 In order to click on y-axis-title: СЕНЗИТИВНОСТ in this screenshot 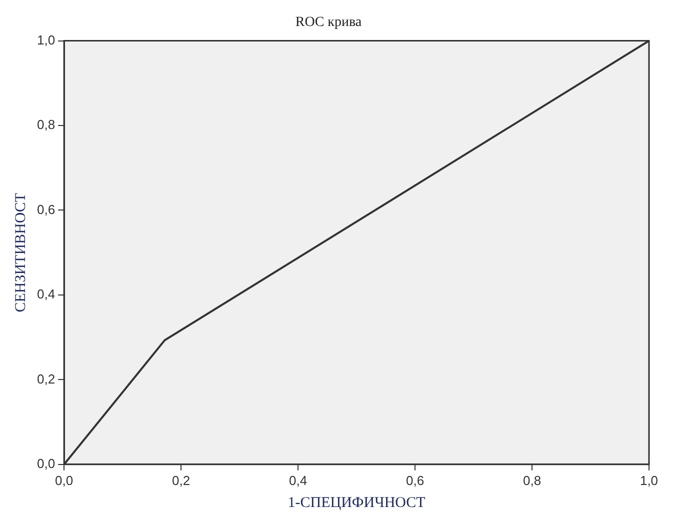, I will do `click(20, 252)`.